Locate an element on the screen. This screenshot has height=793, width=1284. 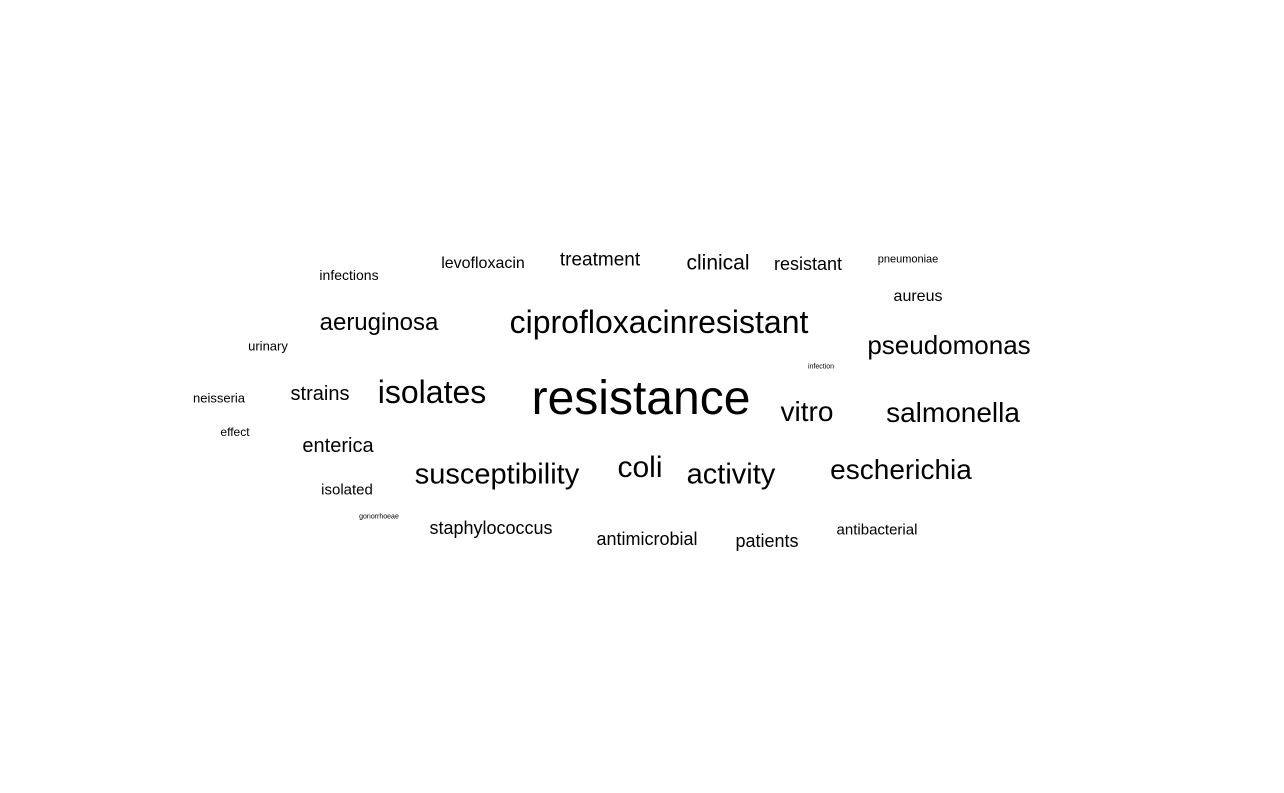
word-pseudomonas: pseudomonas is located at coordinates (949, 345).